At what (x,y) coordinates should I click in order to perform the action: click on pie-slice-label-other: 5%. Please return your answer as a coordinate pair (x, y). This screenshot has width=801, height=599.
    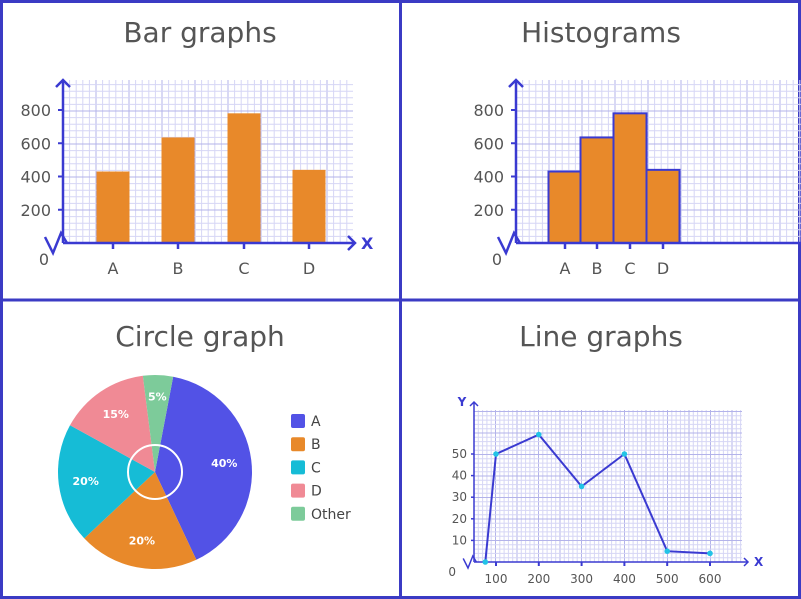
    Looking at the image, I should click on (157, 396).